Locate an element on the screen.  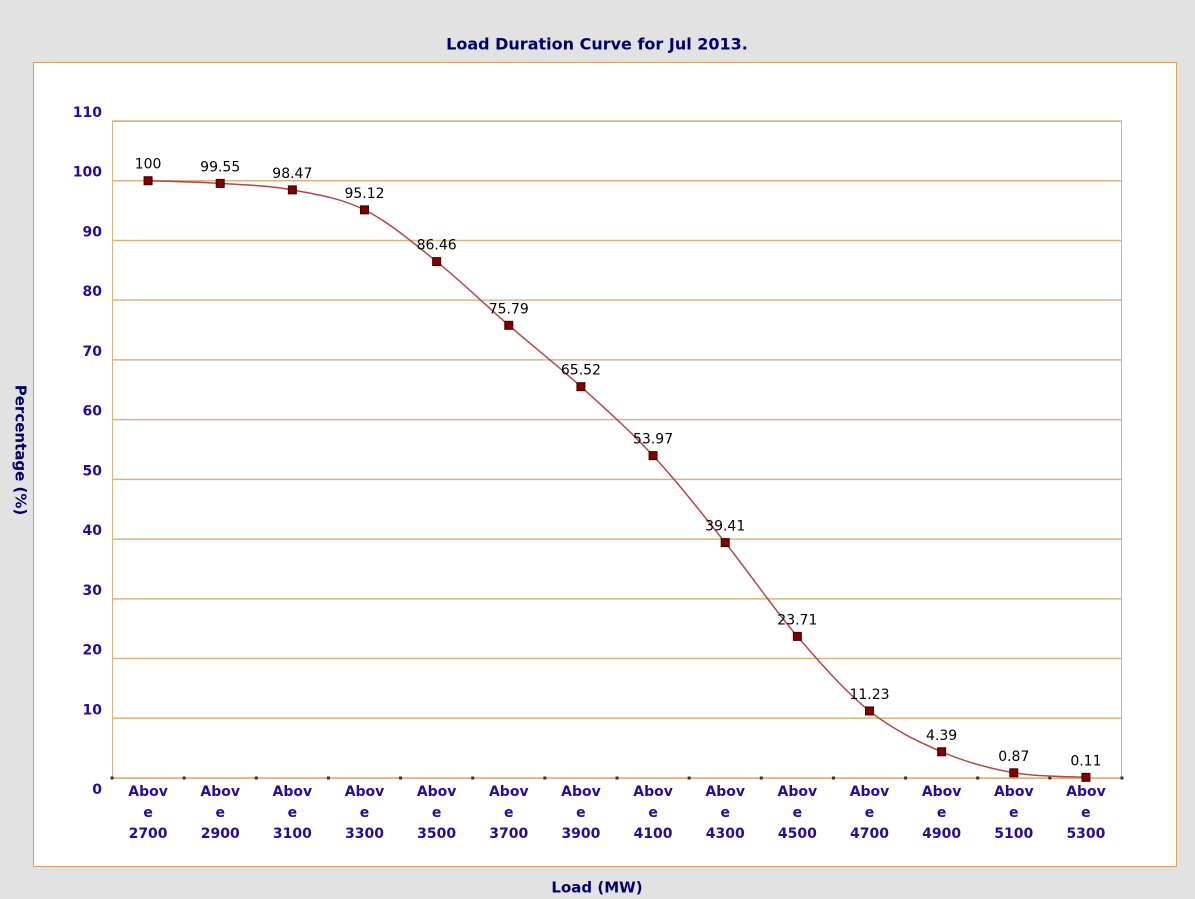
y-tick-label: 110 is located at coordinates (87, 113).